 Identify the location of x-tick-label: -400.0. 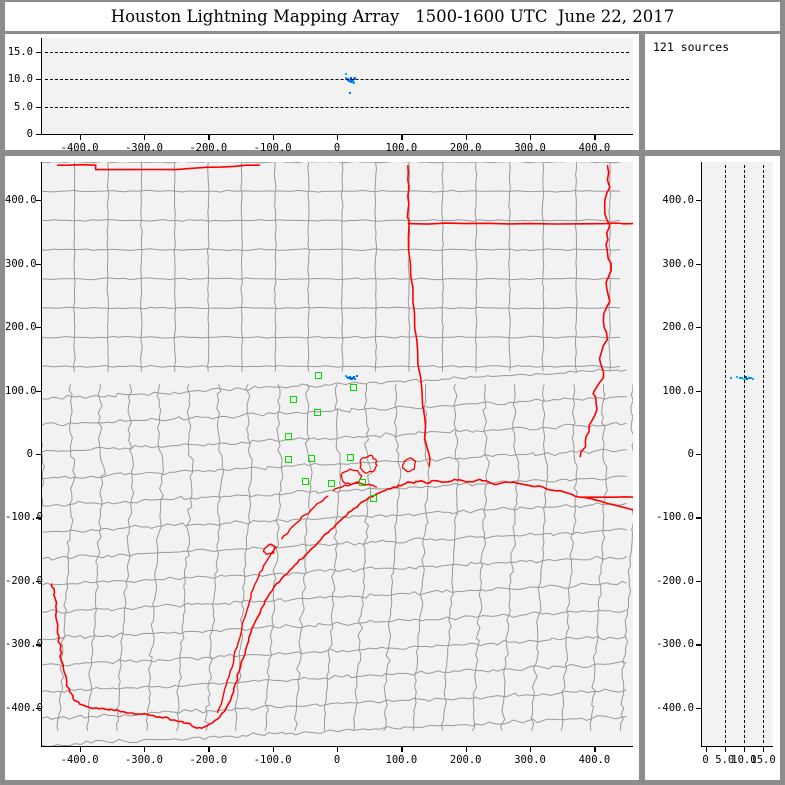
(79, 148).